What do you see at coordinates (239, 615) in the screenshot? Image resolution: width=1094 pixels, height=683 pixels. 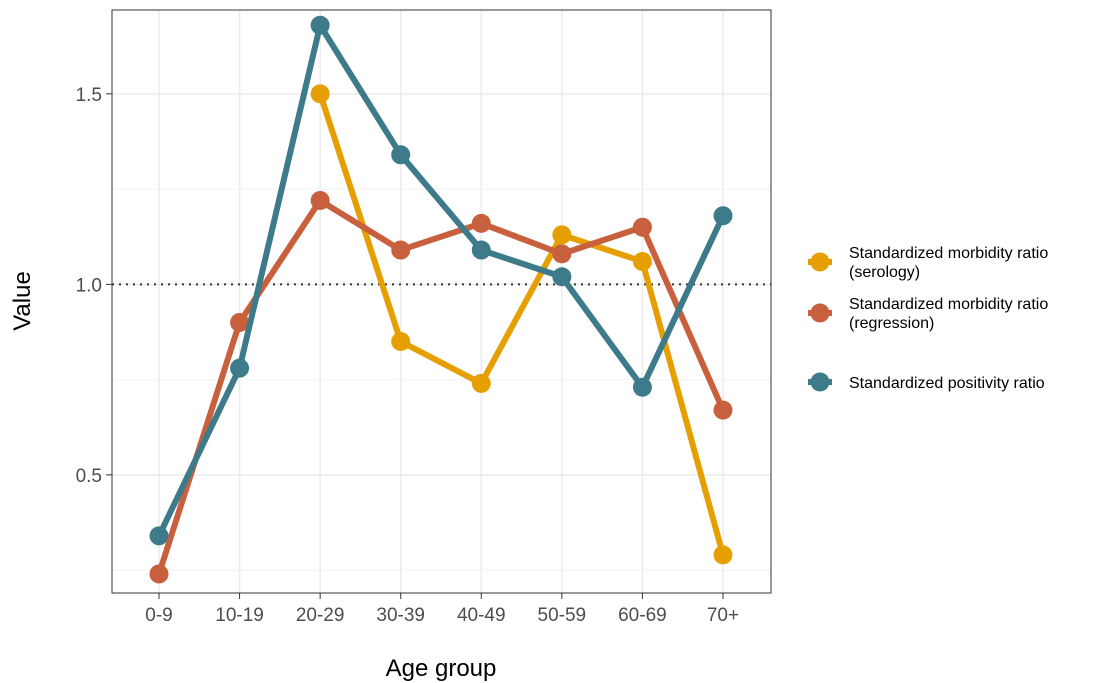 I see `x-tick-label-1: 10-19` at bounding box center [239, 615].